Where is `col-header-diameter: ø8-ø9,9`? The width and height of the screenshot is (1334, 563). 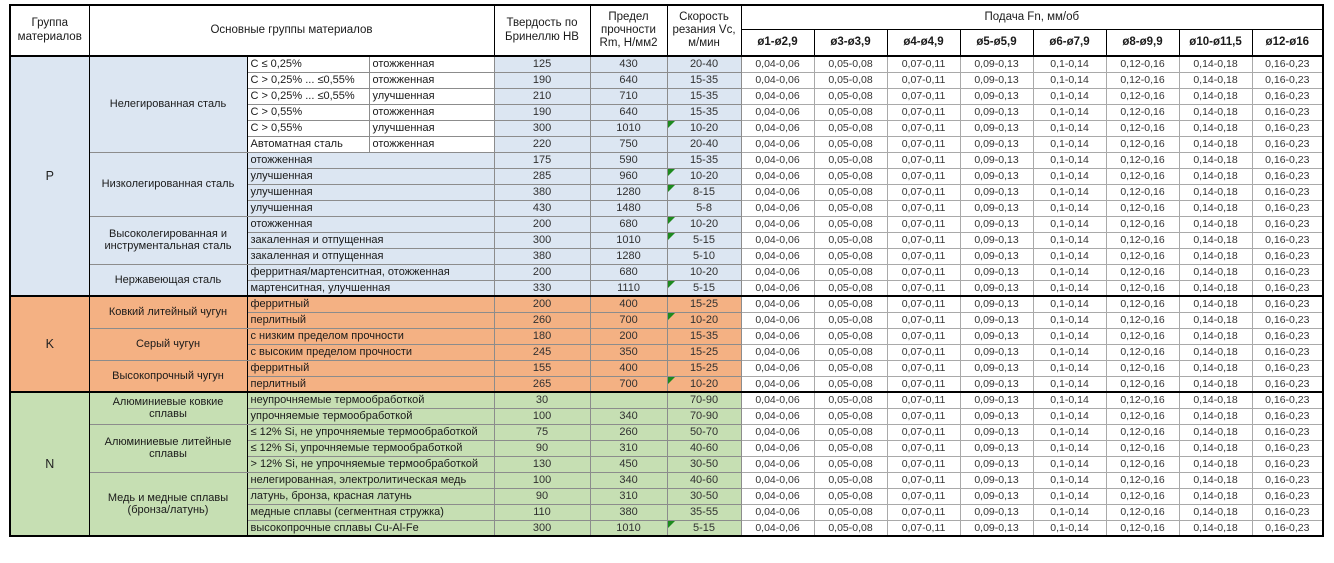 col-header-diameter: ø8-ø9,9 is located at coordinates (1142, 42).